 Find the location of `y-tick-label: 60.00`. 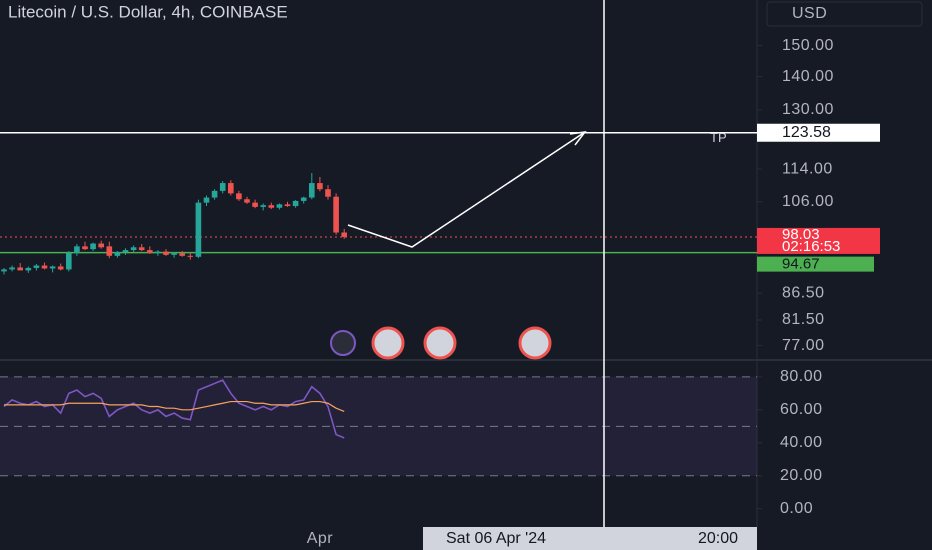

y-tick-label: 60.00 is located at coordinates (801, 409).